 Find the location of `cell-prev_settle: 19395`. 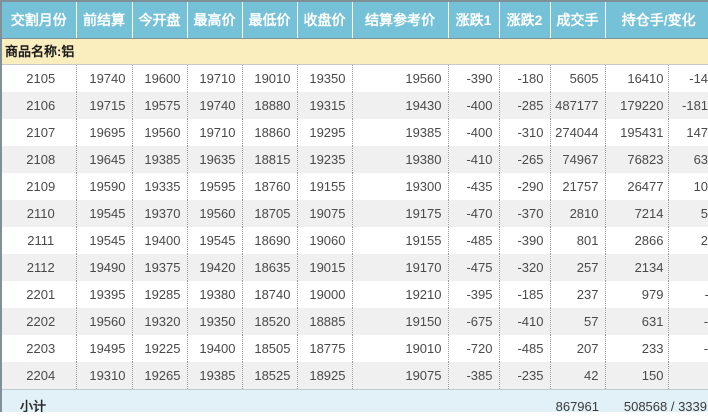

cell-prev_settle: 19395 is located at coordinates (104, 294).